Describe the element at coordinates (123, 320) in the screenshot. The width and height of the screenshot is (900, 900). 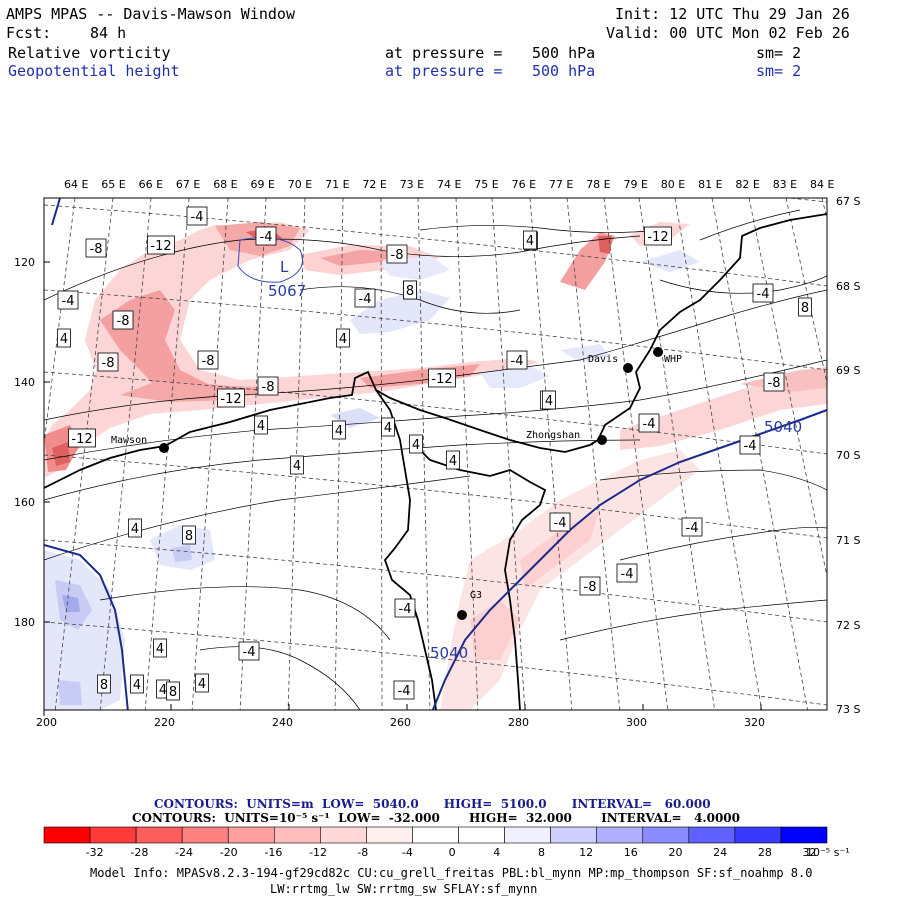
I see `vort-label-8: -8` at that location.